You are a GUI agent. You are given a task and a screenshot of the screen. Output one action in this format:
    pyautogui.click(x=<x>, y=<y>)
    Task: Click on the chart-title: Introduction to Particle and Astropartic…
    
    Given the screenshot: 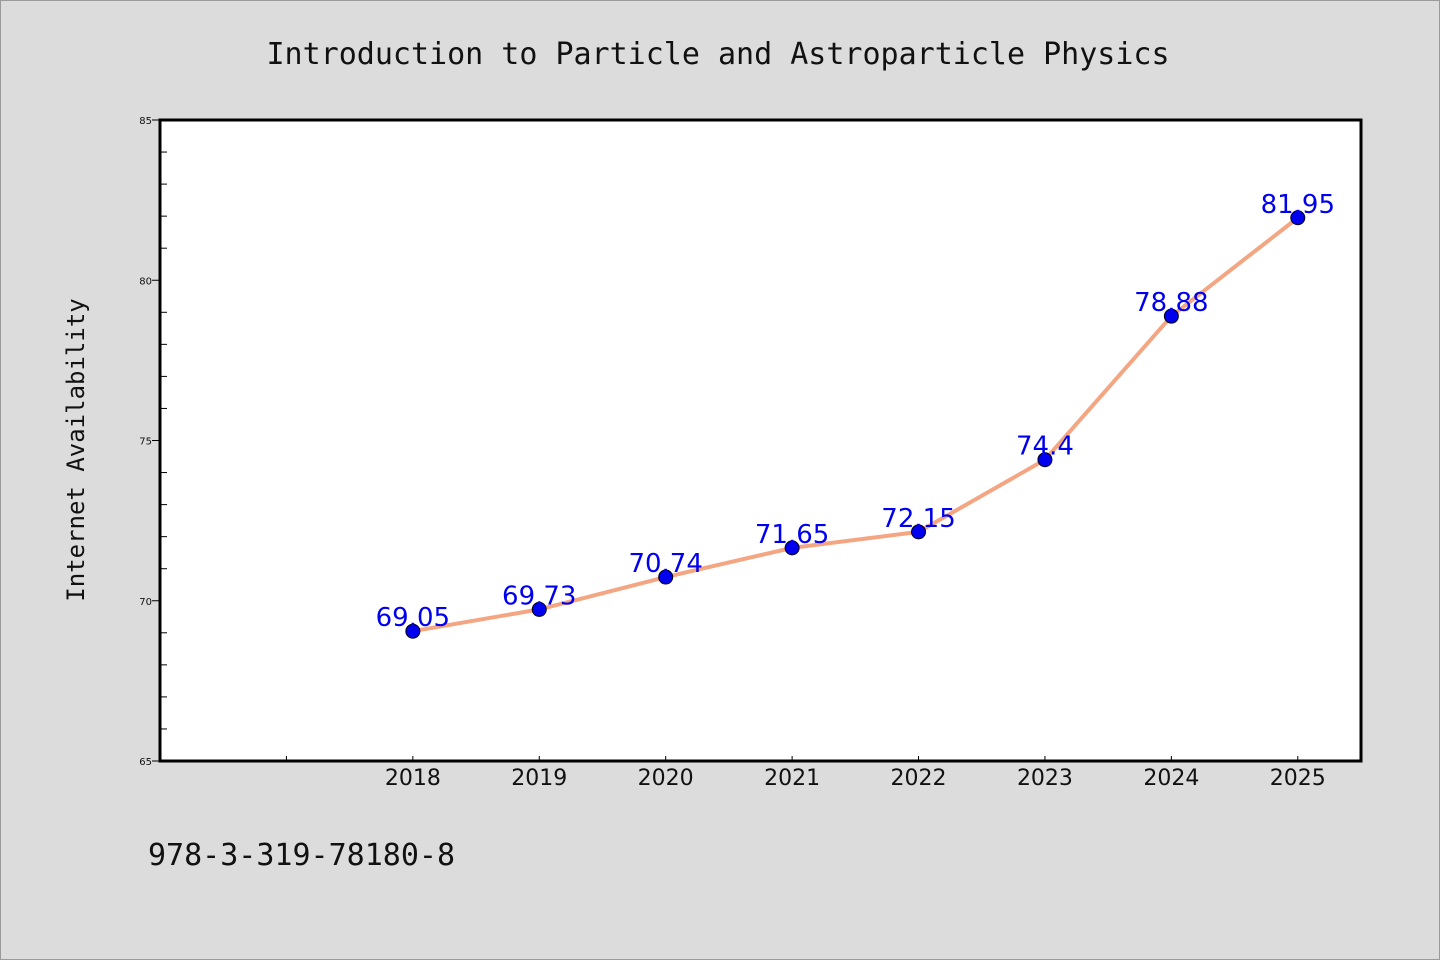 What is the action you would take?
    pyautogui.click(x=717, y=54)
    